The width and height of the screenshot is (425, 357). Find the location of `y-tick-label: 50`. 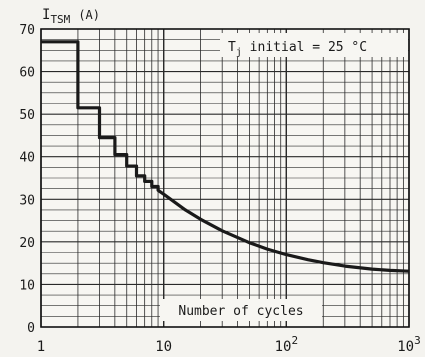

y-tick-label: 50 is located at coordinates (27, 115).